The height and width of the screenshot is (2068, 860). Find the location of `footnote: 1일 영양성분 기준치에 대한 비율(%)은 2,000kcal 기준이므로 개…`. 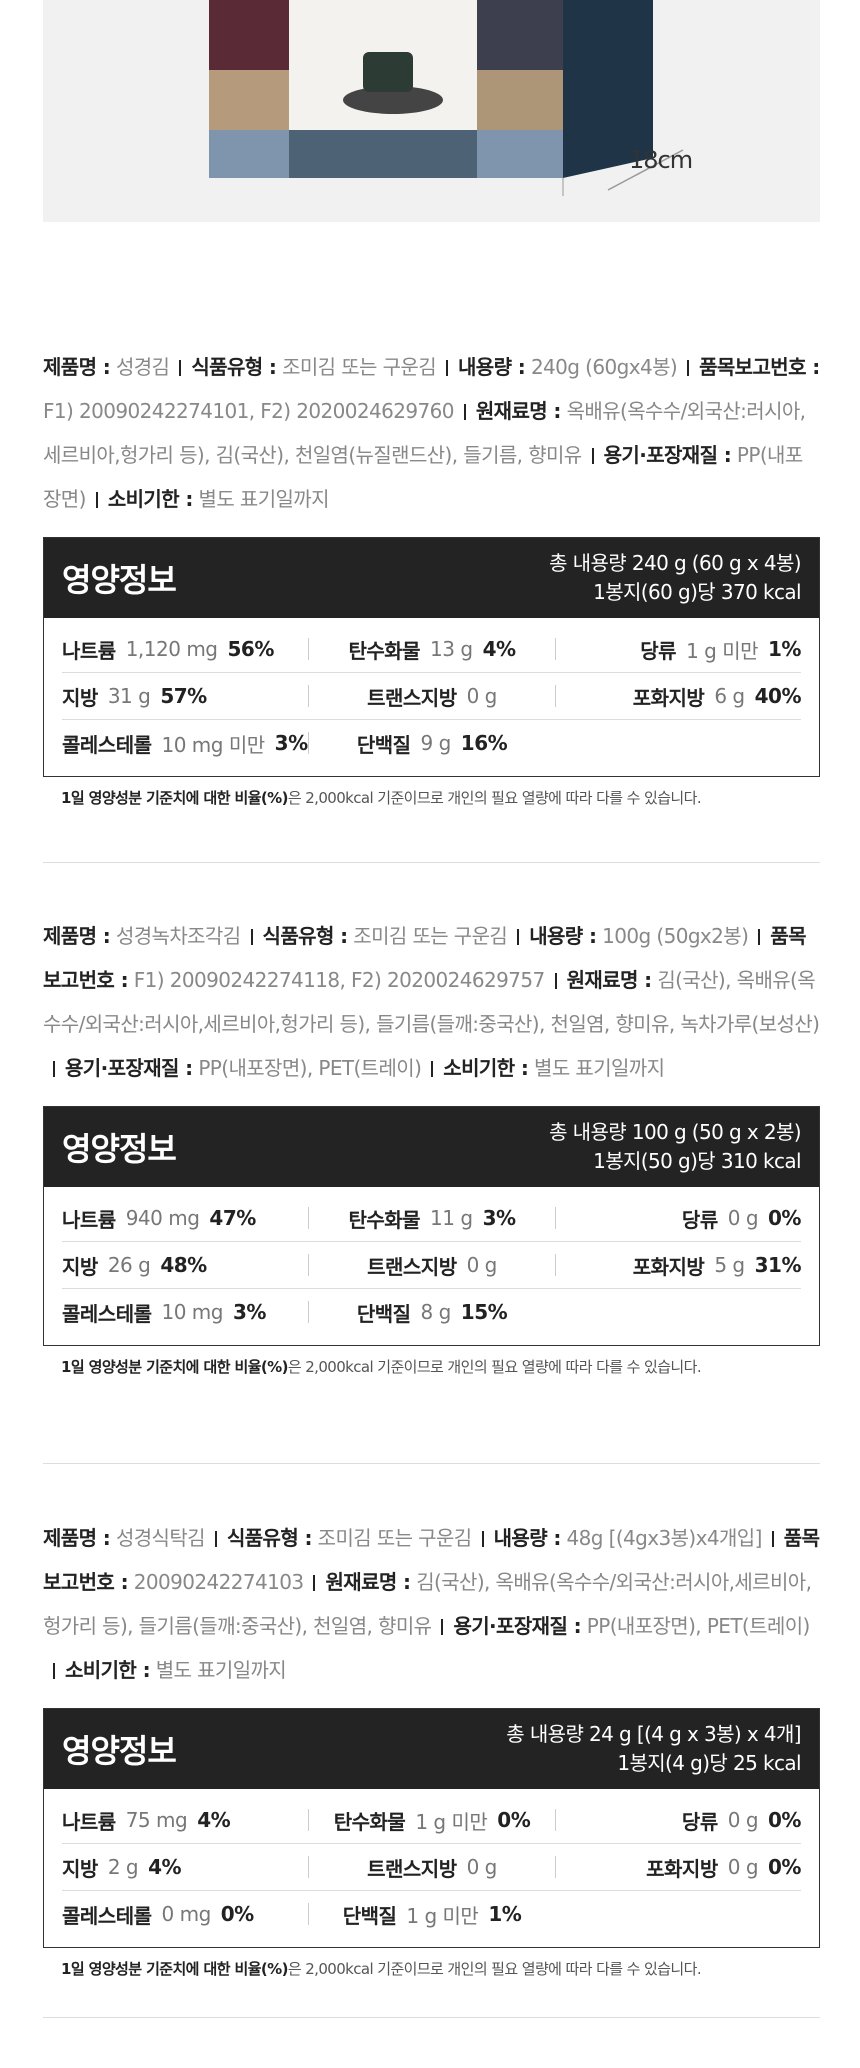

footnote: 1일 영양성분 기준치에 대한 비율(%)은 2,000kcal 기준이므로 개… is located at coordinates (431, 1968).